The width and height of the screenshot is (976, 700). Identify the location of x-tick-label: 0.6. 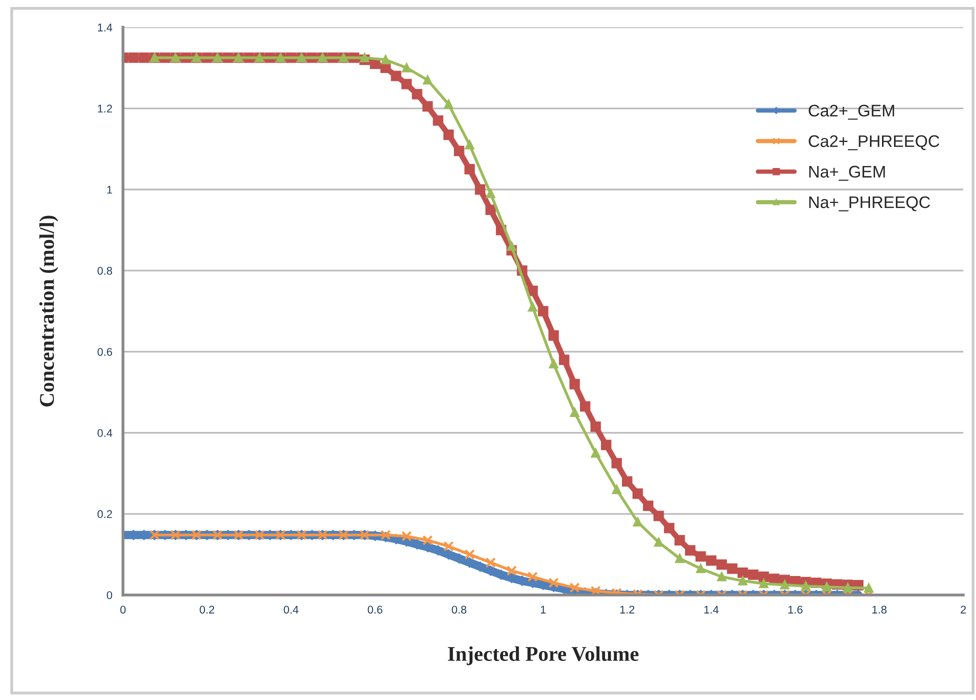
(375, 610).